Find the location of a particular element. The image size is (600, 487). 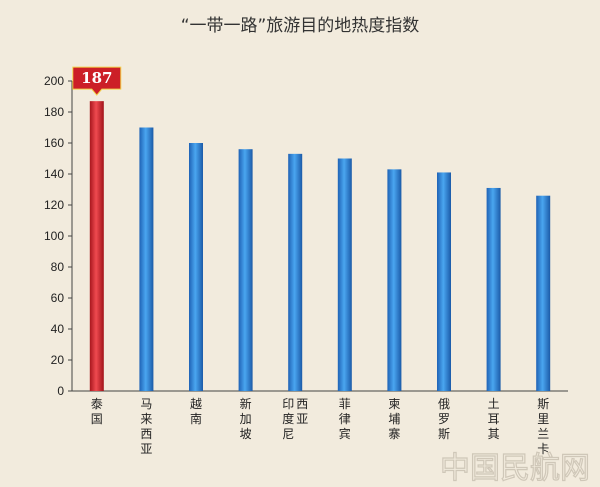

y-tick-label: 100 is located at coordinates (54, 236).